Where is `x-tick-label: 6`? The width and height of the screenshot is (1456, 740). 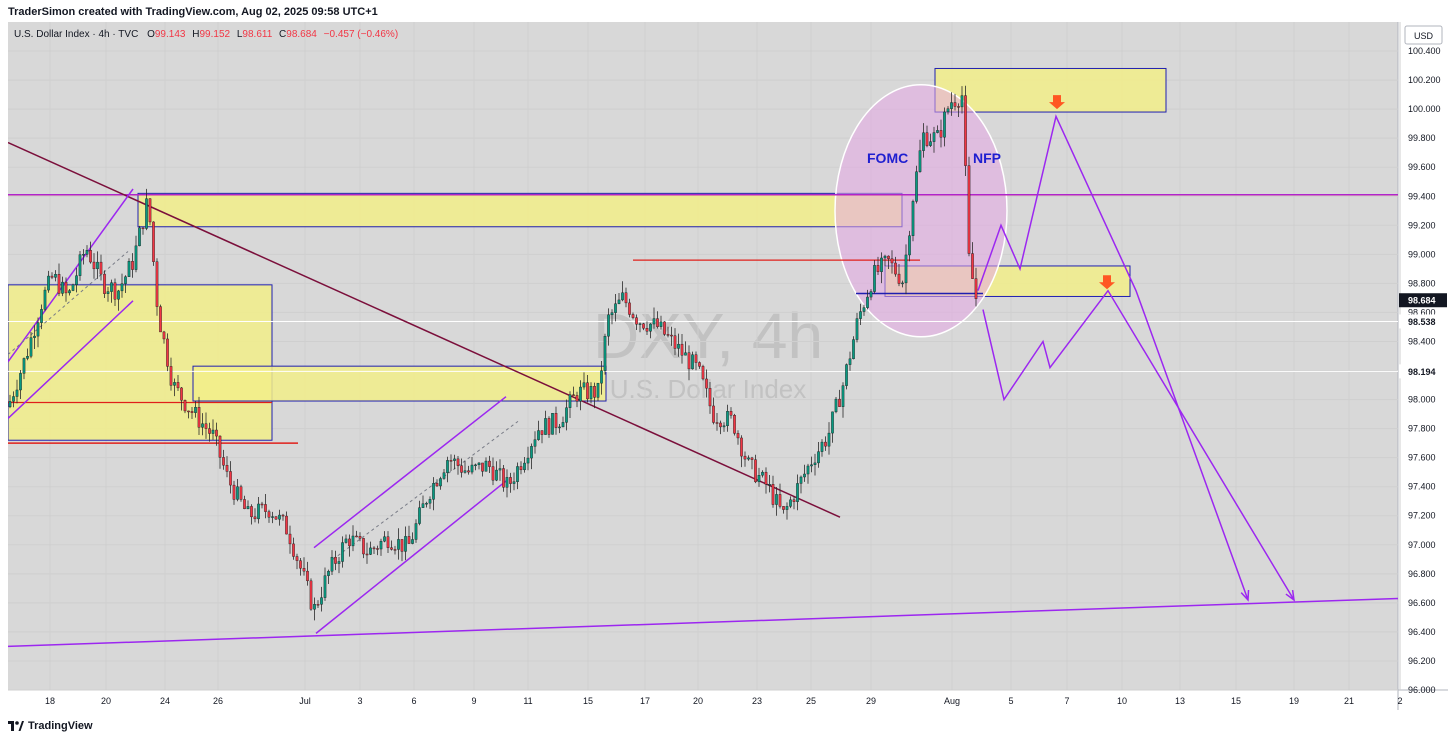 x-tick-label: 6 is located at coordinates (413, 701).